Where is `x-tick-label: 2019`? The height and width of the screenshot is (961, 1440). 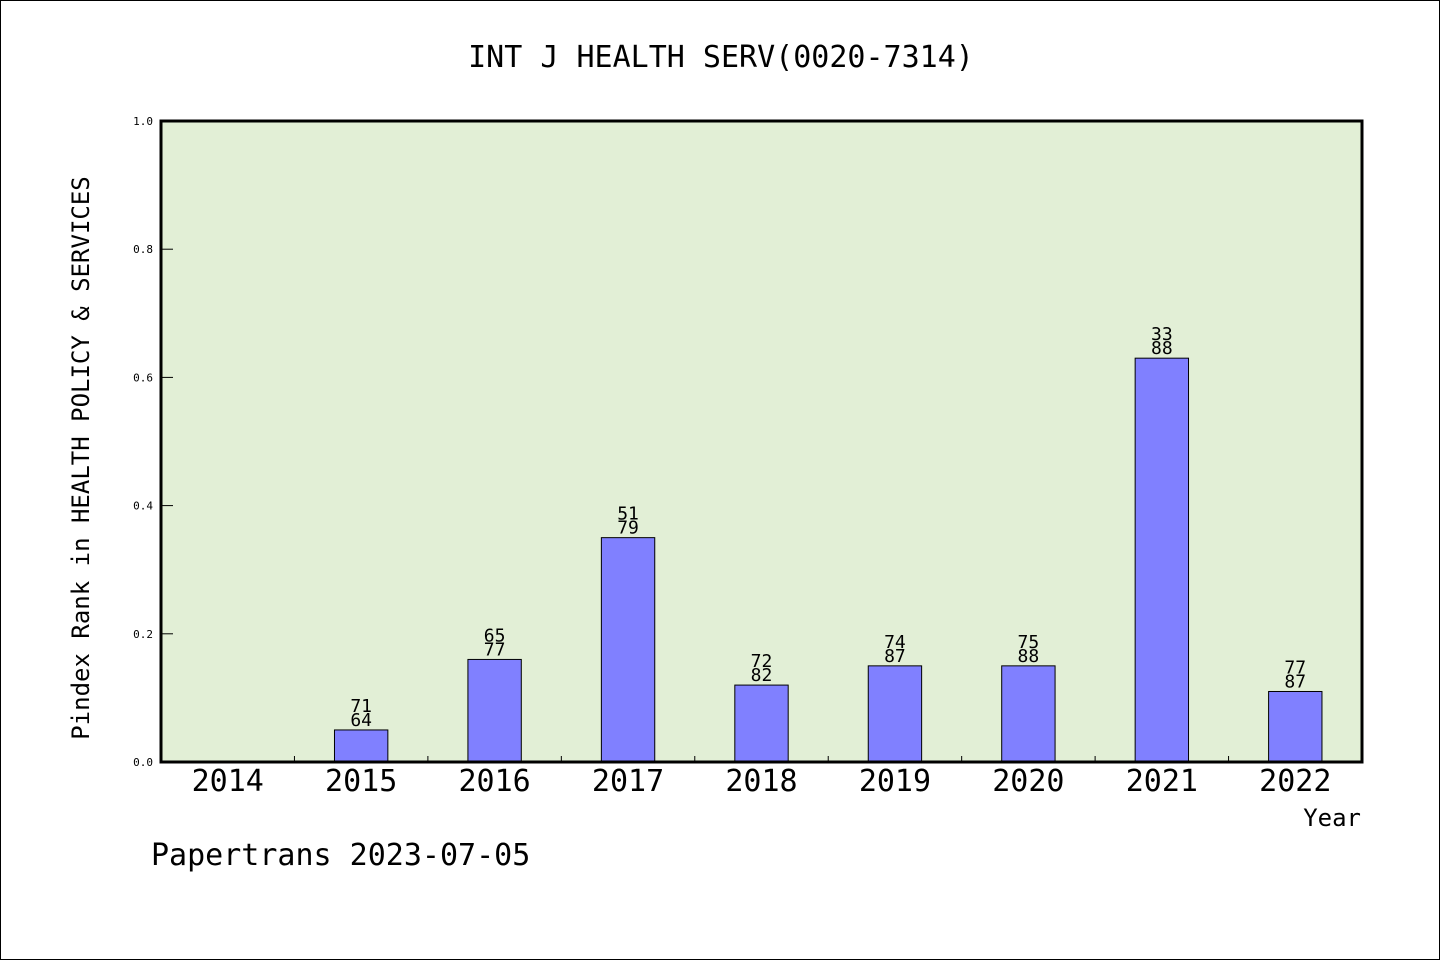 x-tick-label: 2019 is located at coordinates (895, 781).